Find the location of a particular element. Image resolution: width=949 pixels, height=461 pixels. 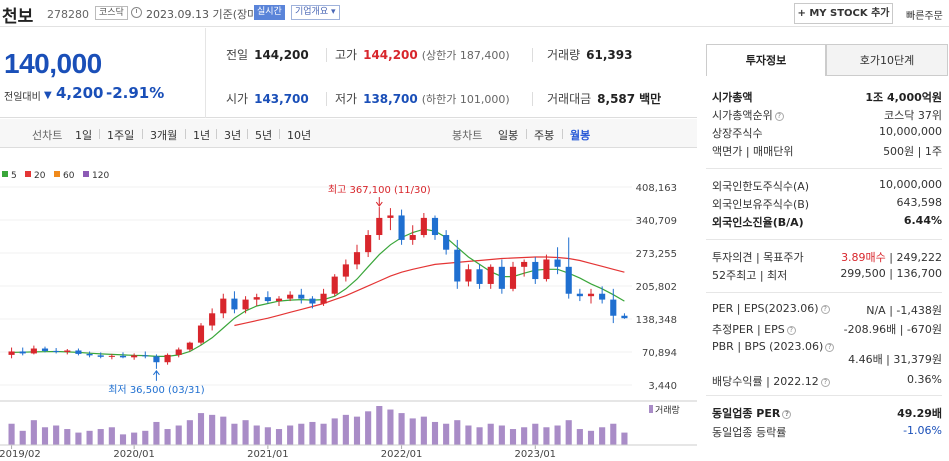

down-arrow-icon: ▼ is located at coordinates (48, 95).